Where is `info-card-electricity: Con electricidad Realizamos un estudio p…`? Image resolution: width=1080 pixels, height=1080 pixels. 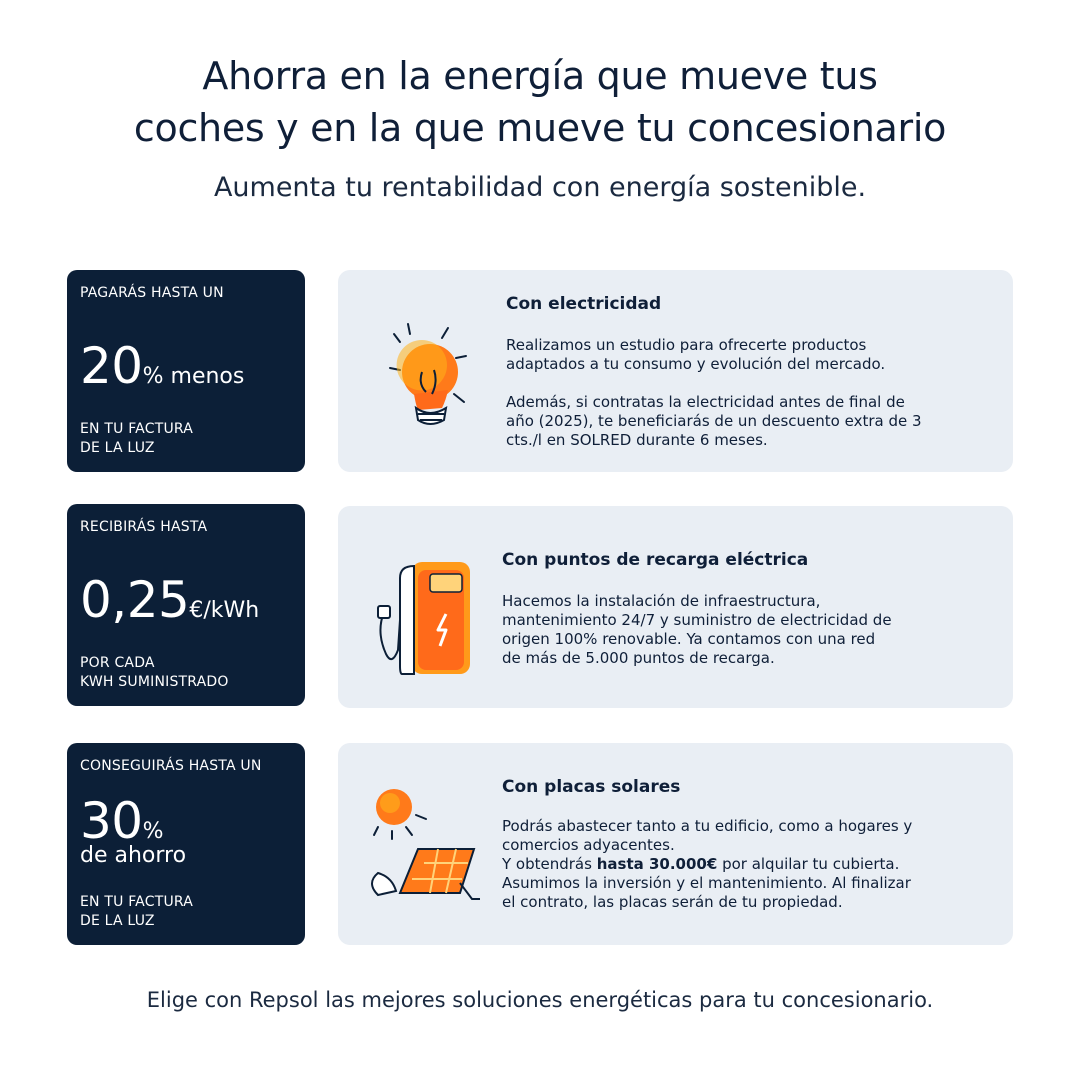
info-card-electricity: Con electricidad Realizamos un estudio p… is located at coordinates (675, 371).